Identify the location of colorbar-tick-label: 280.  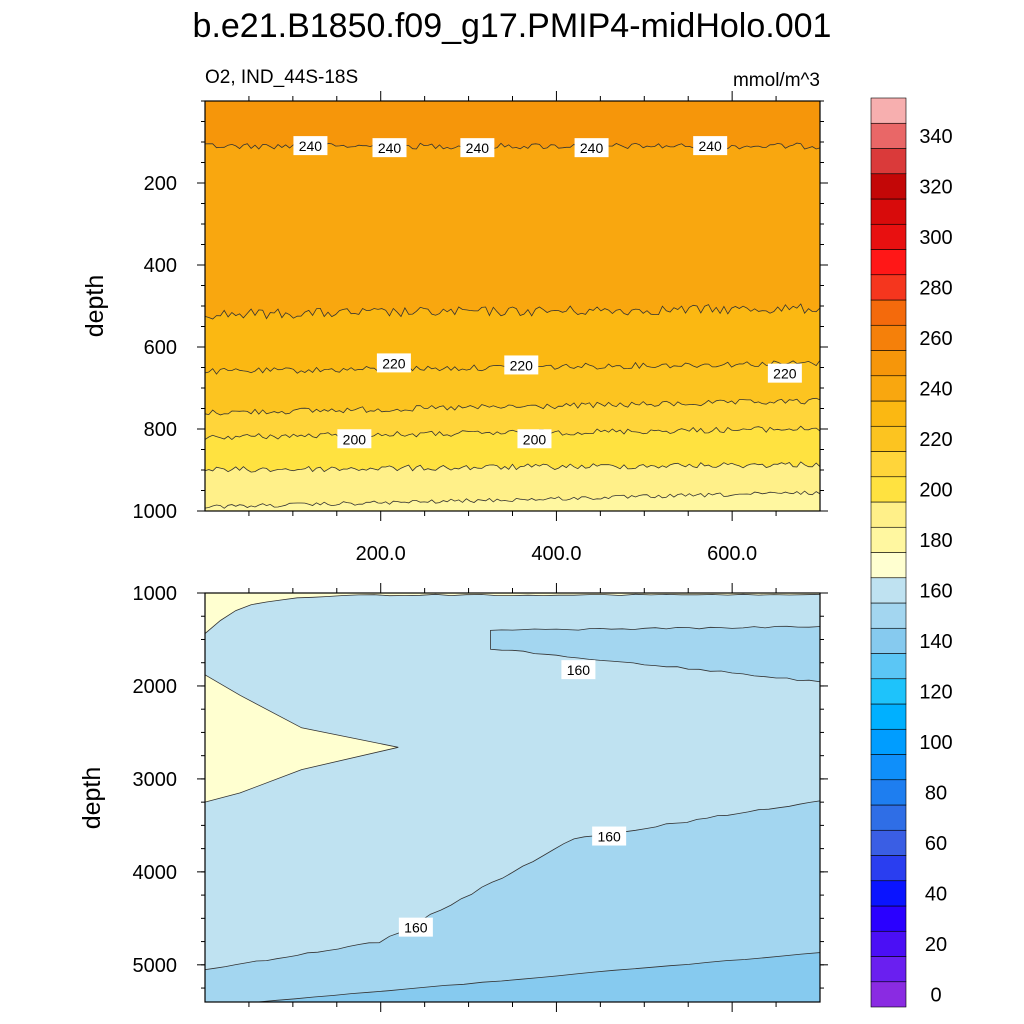
(935, 288).